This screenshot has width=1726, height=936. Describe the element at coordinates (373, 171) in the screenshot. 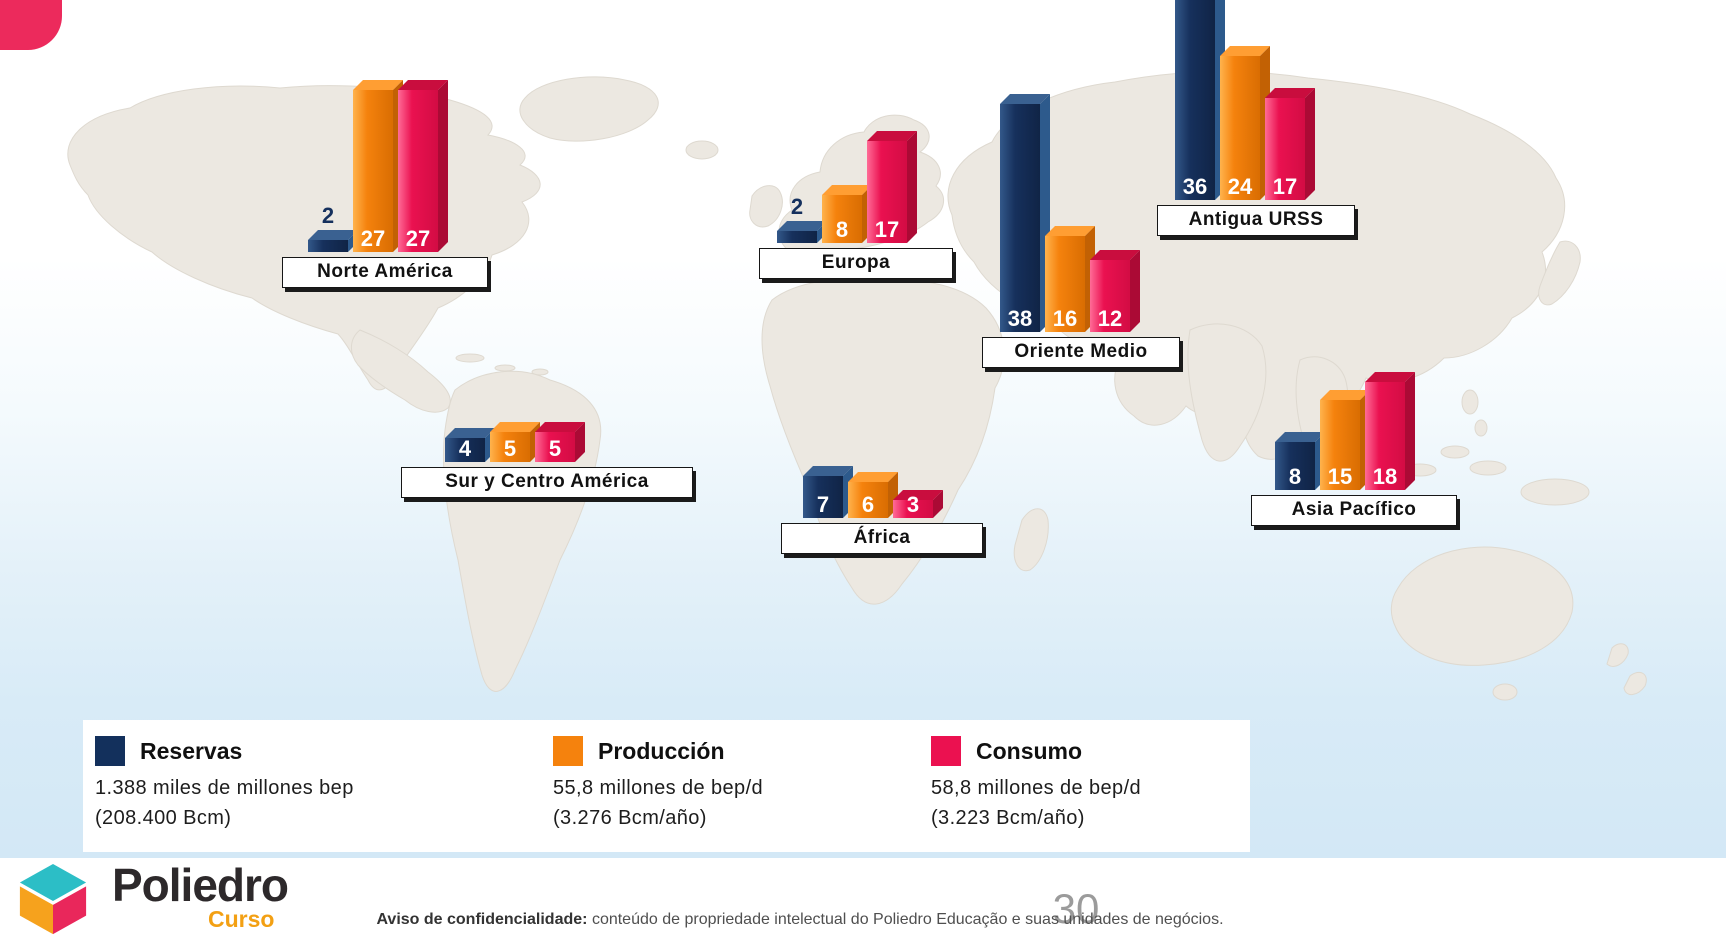

I see `bar-produccion: 27` at that location.